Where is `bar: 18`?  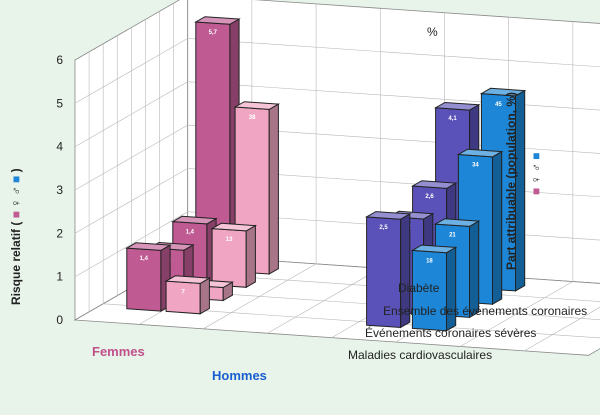
bar: 18 is located at coordinates (434, 288).